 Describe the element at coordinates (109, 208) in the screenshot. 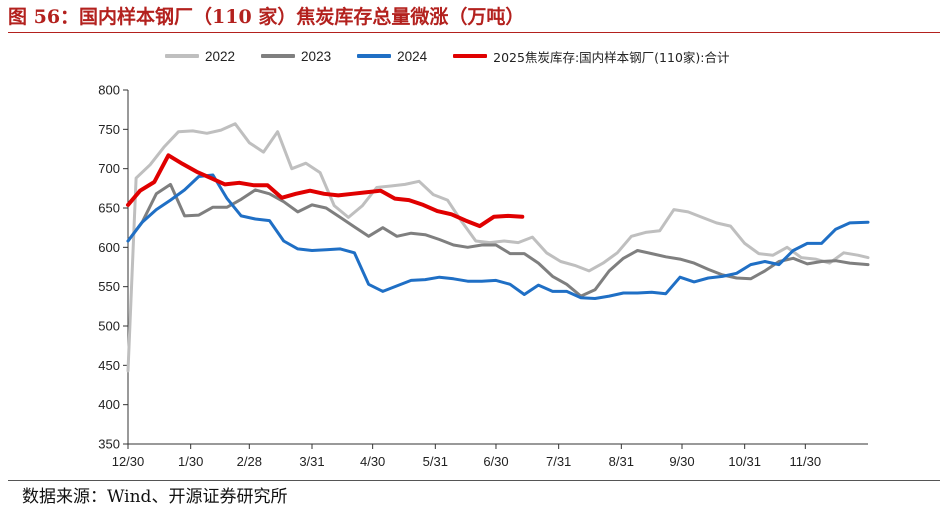

I see `y-tick-label: 650` at that location.